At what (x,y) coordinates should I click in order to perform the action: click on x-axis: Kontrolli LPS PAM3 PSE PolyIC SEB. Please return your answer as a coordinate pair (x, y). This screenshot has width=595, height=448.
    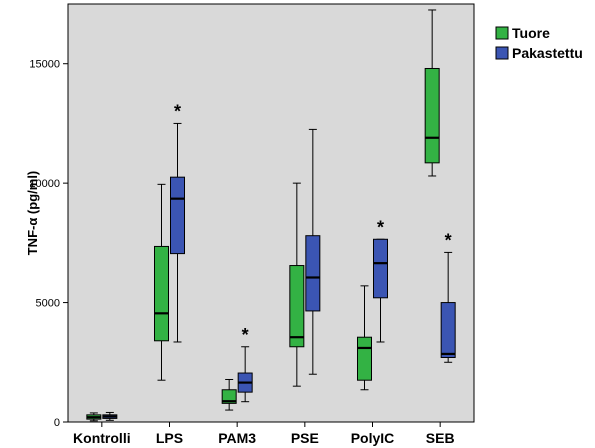
    Looking at the image, I should click on (264, 434).